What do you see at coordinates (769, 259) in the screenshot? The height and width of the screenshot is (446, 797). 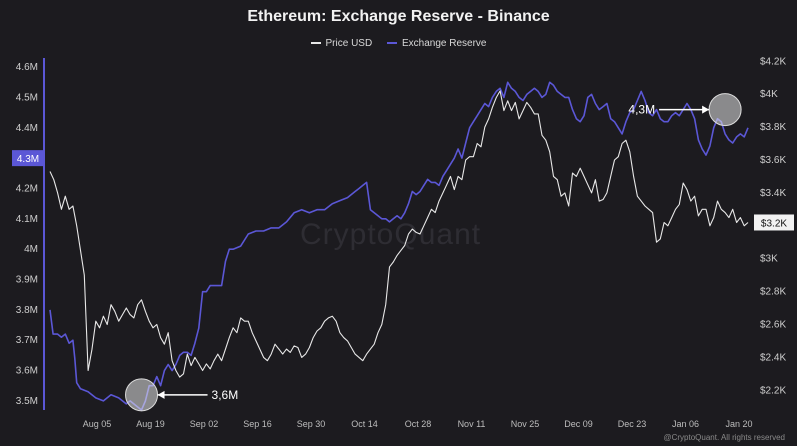 I see `right-tick-label: $3K` at bounding box center [769, 259].